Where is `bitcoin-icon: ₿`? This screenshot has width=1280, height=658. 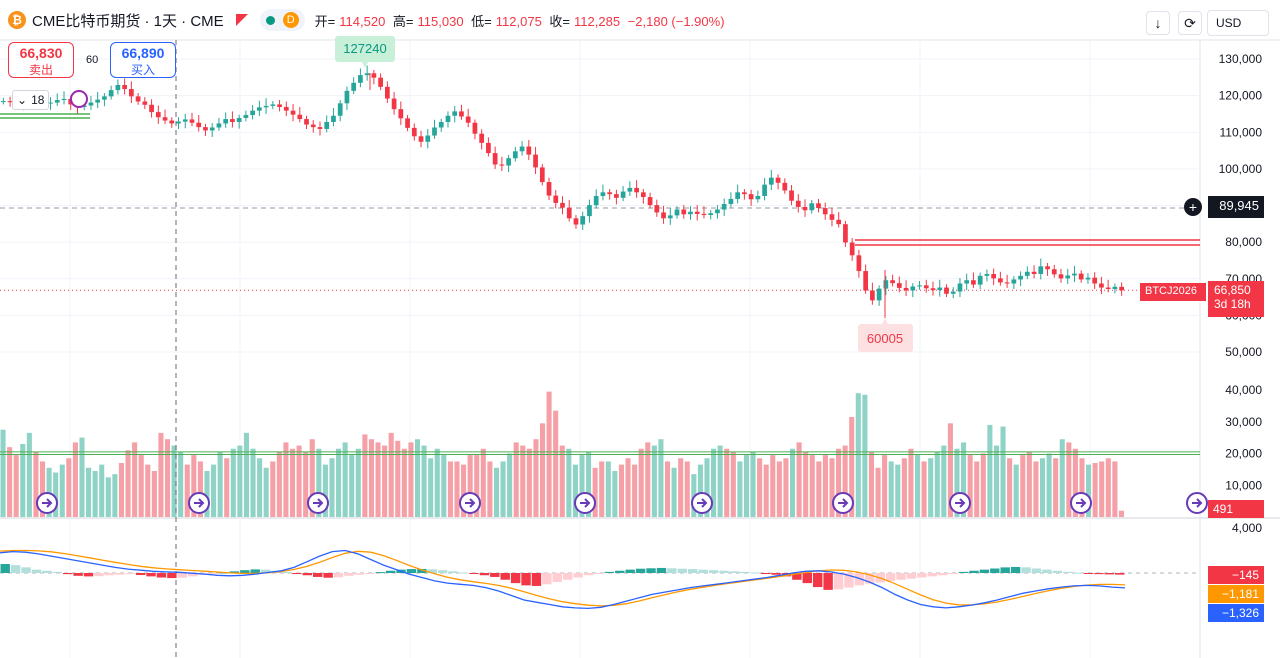
bitcoin-icon: ₿ is located at coordinates (17, 20).